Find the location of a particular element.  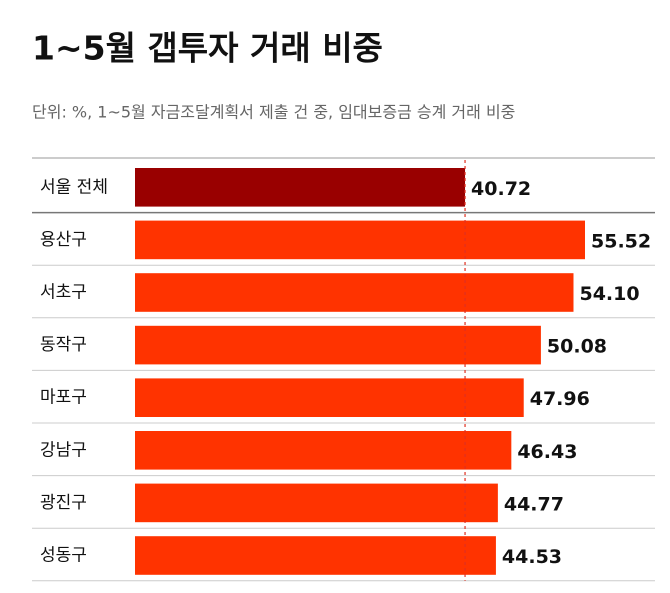

value-label: 40.72 is located at coordinates (501, 189).